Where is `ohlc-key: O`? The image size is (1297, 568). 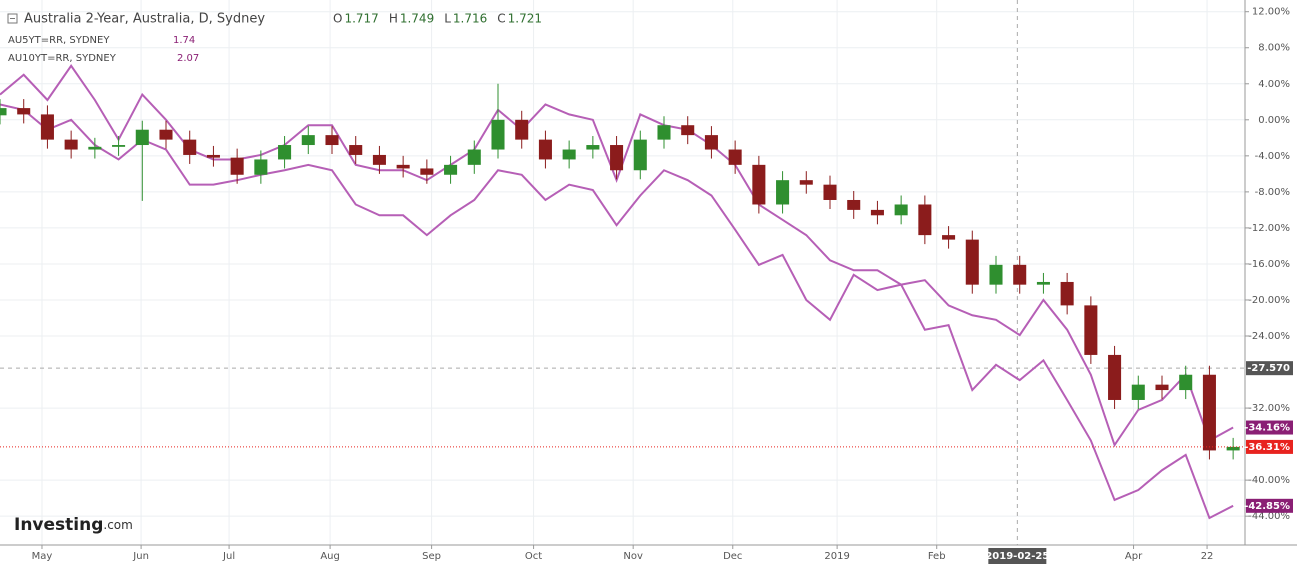 ohlc-key: O is located at coordinates (337, 19).